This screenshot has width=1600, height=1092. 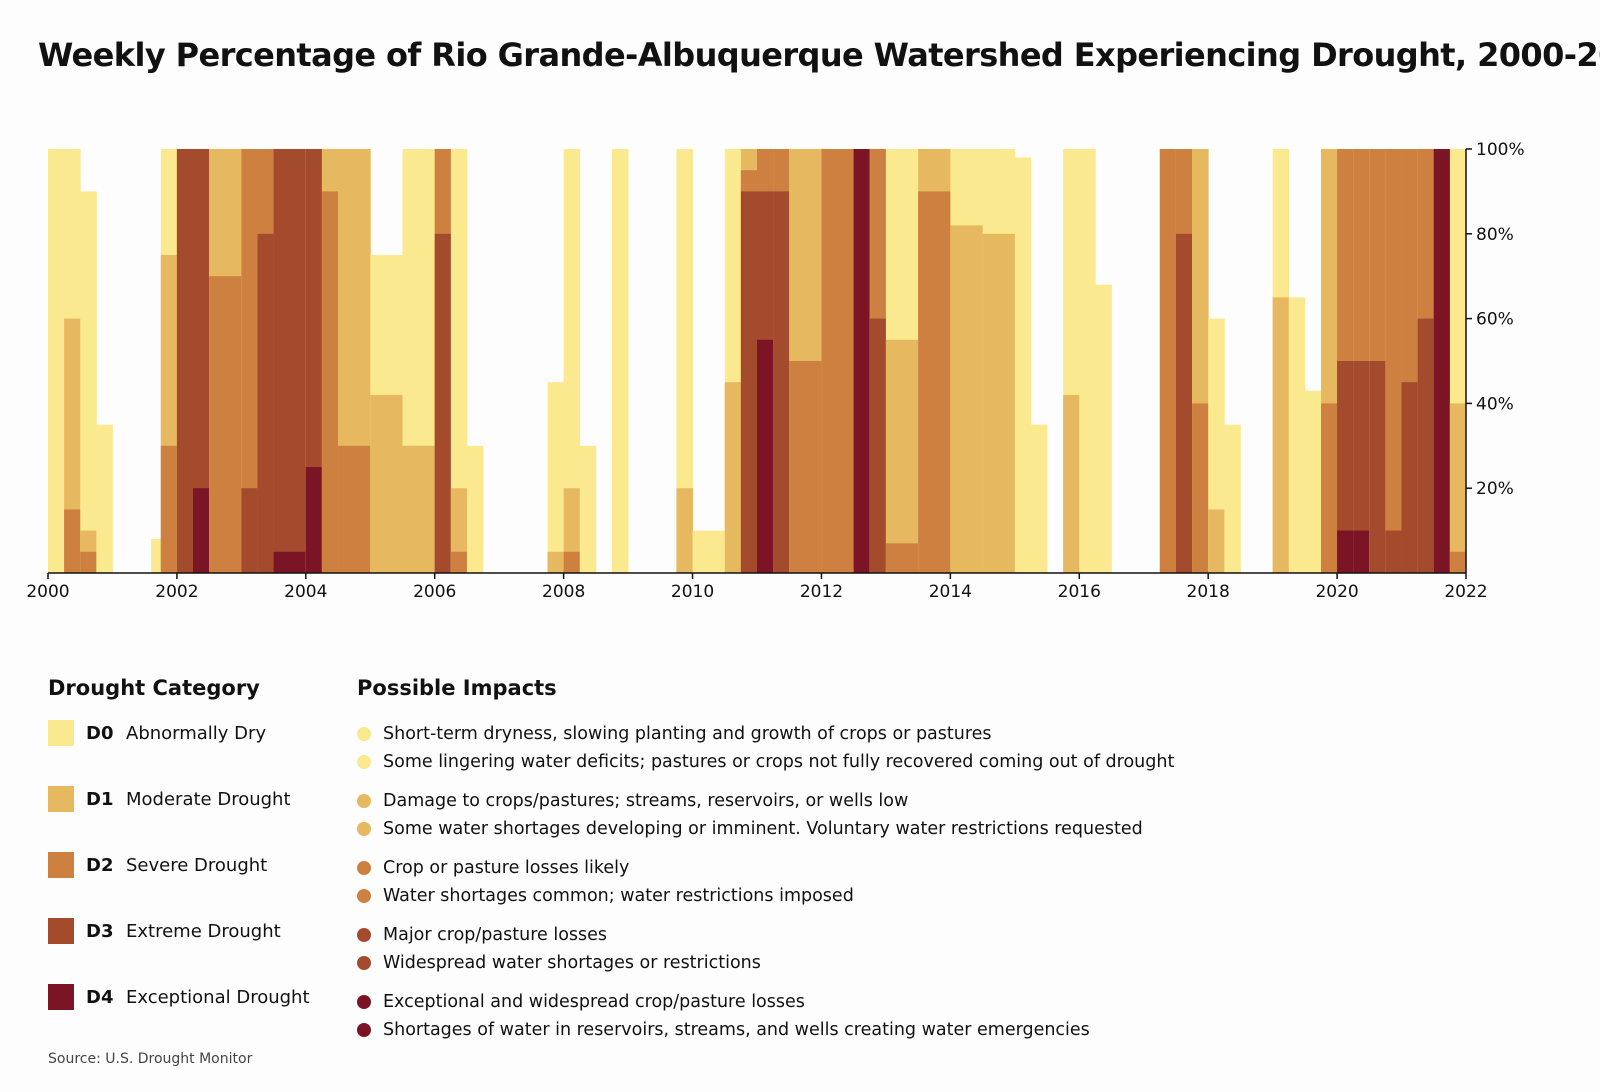 I want to click on impact-text: Major crop/pasture losses, so click(x=495, y=935).